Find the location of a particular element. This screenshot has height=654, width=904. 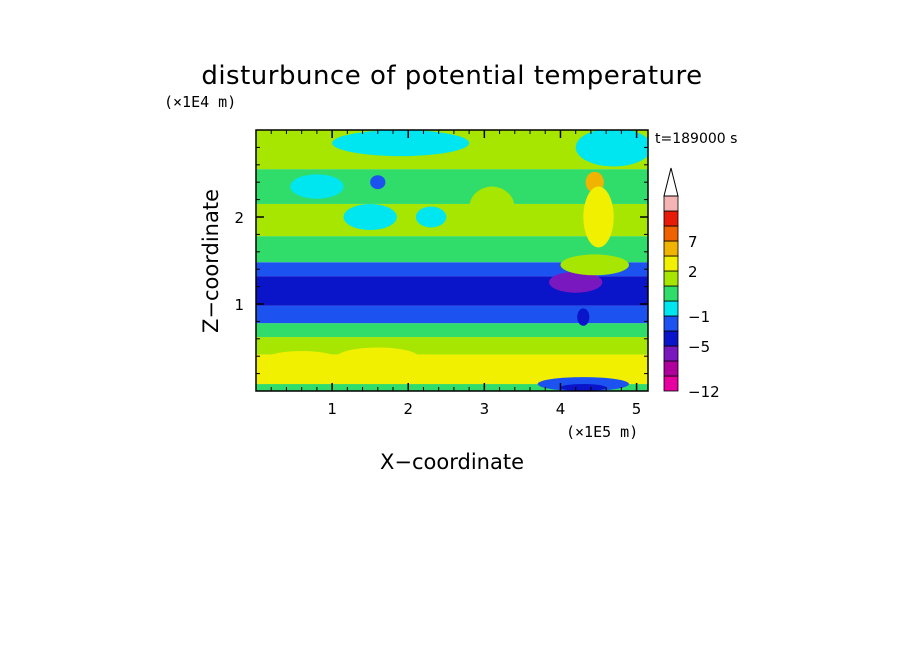

colorbar-tick-label: 2 is located at coordinates (693, 272).